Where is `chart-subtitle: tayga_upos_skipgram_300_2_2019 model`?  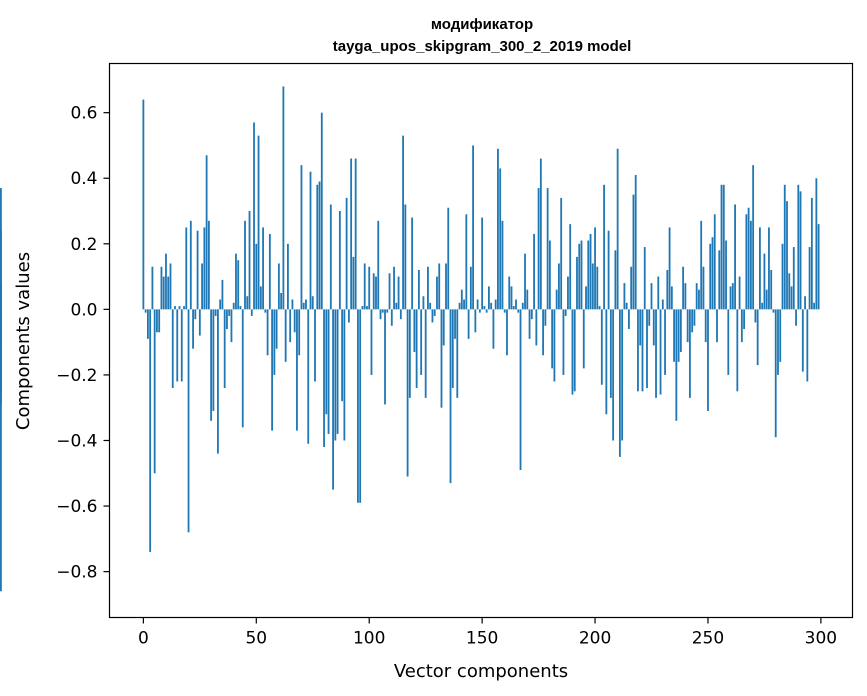
chart-subtitle: tayga_upos_skipgram_300_2_2019 model is located at coordinates (482, 46).